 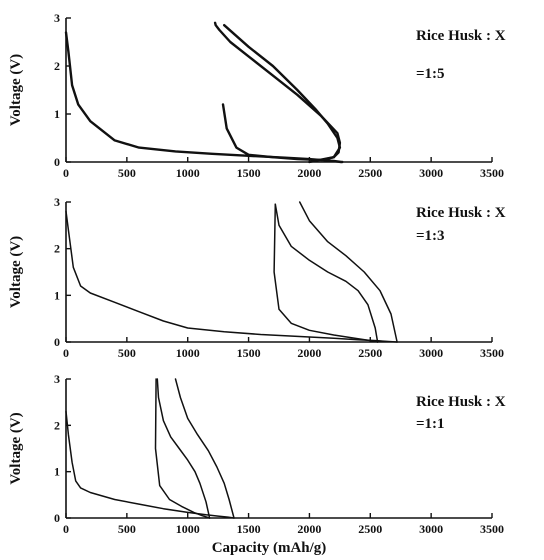 I want to click on ratio-annotation-line: =1:5, so click(x=430, y=74).